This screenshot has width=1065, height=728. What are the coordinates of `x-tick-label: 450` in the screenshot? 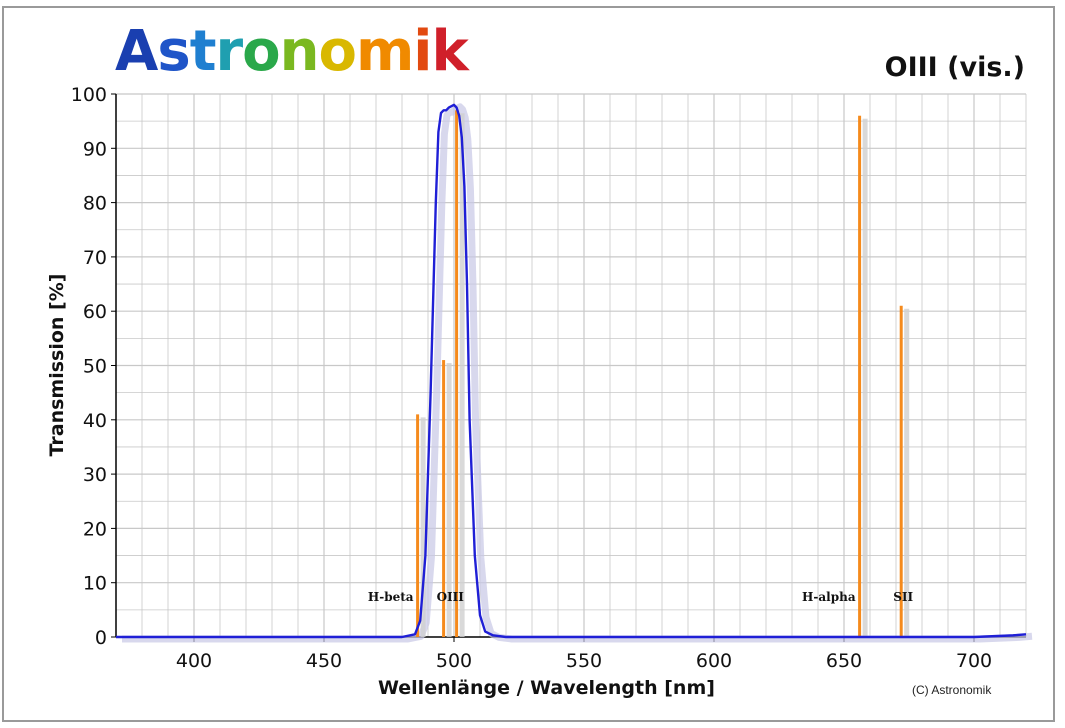 It's located at (324, 661).